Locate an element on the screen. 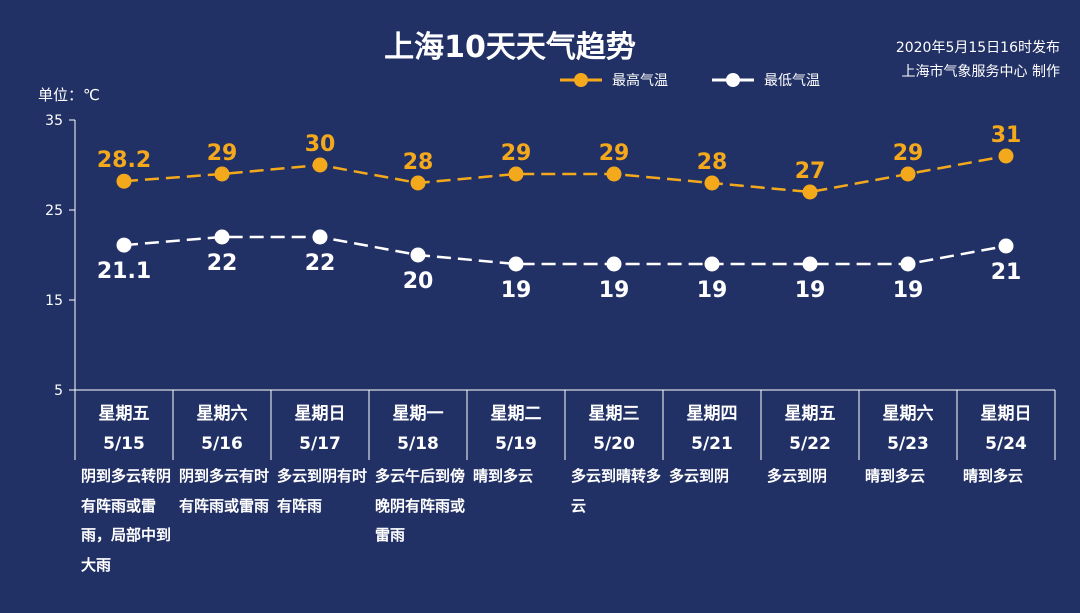 The image size is (1080, 613). day-cell: 星期二 5/19 is located at coordinates (516, 426).